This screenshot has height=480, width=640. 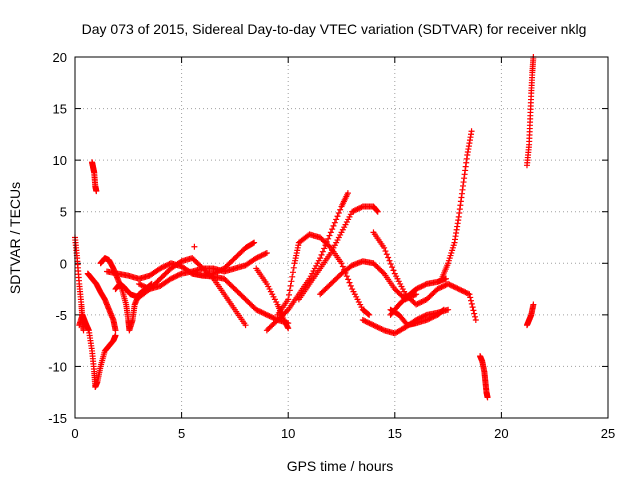 What do you see at coordinates (288, 433) in the screenshot?
I see `x-tick-label: 10` at bounding box center [288, 433].